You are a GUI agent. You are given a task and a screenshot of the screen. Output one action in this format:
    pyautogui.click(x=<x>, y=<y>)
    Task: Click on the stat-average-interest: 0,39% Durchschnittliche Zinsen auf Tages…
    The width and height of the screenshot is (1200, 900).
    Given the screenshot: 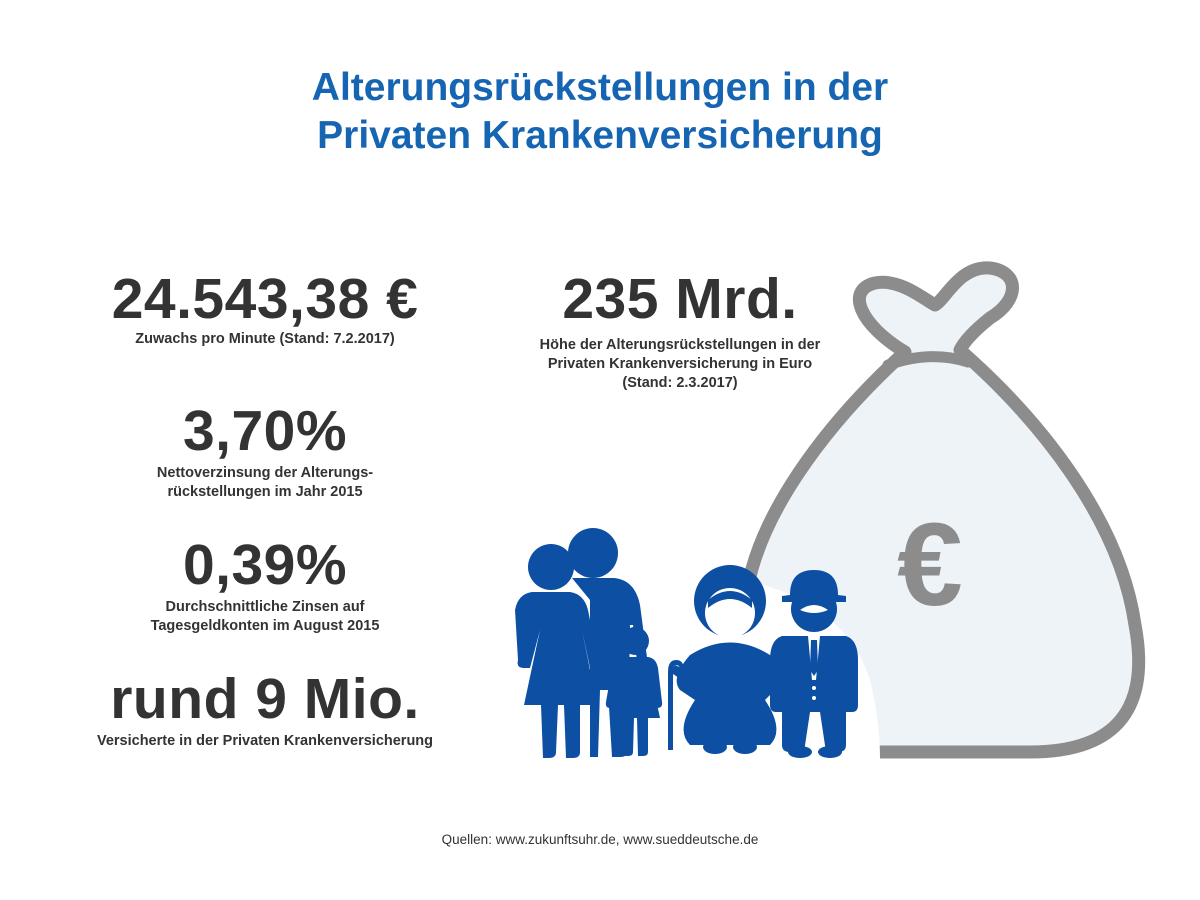 What is the action you would take?
    pyautogui.click(x=265, y=585)
    